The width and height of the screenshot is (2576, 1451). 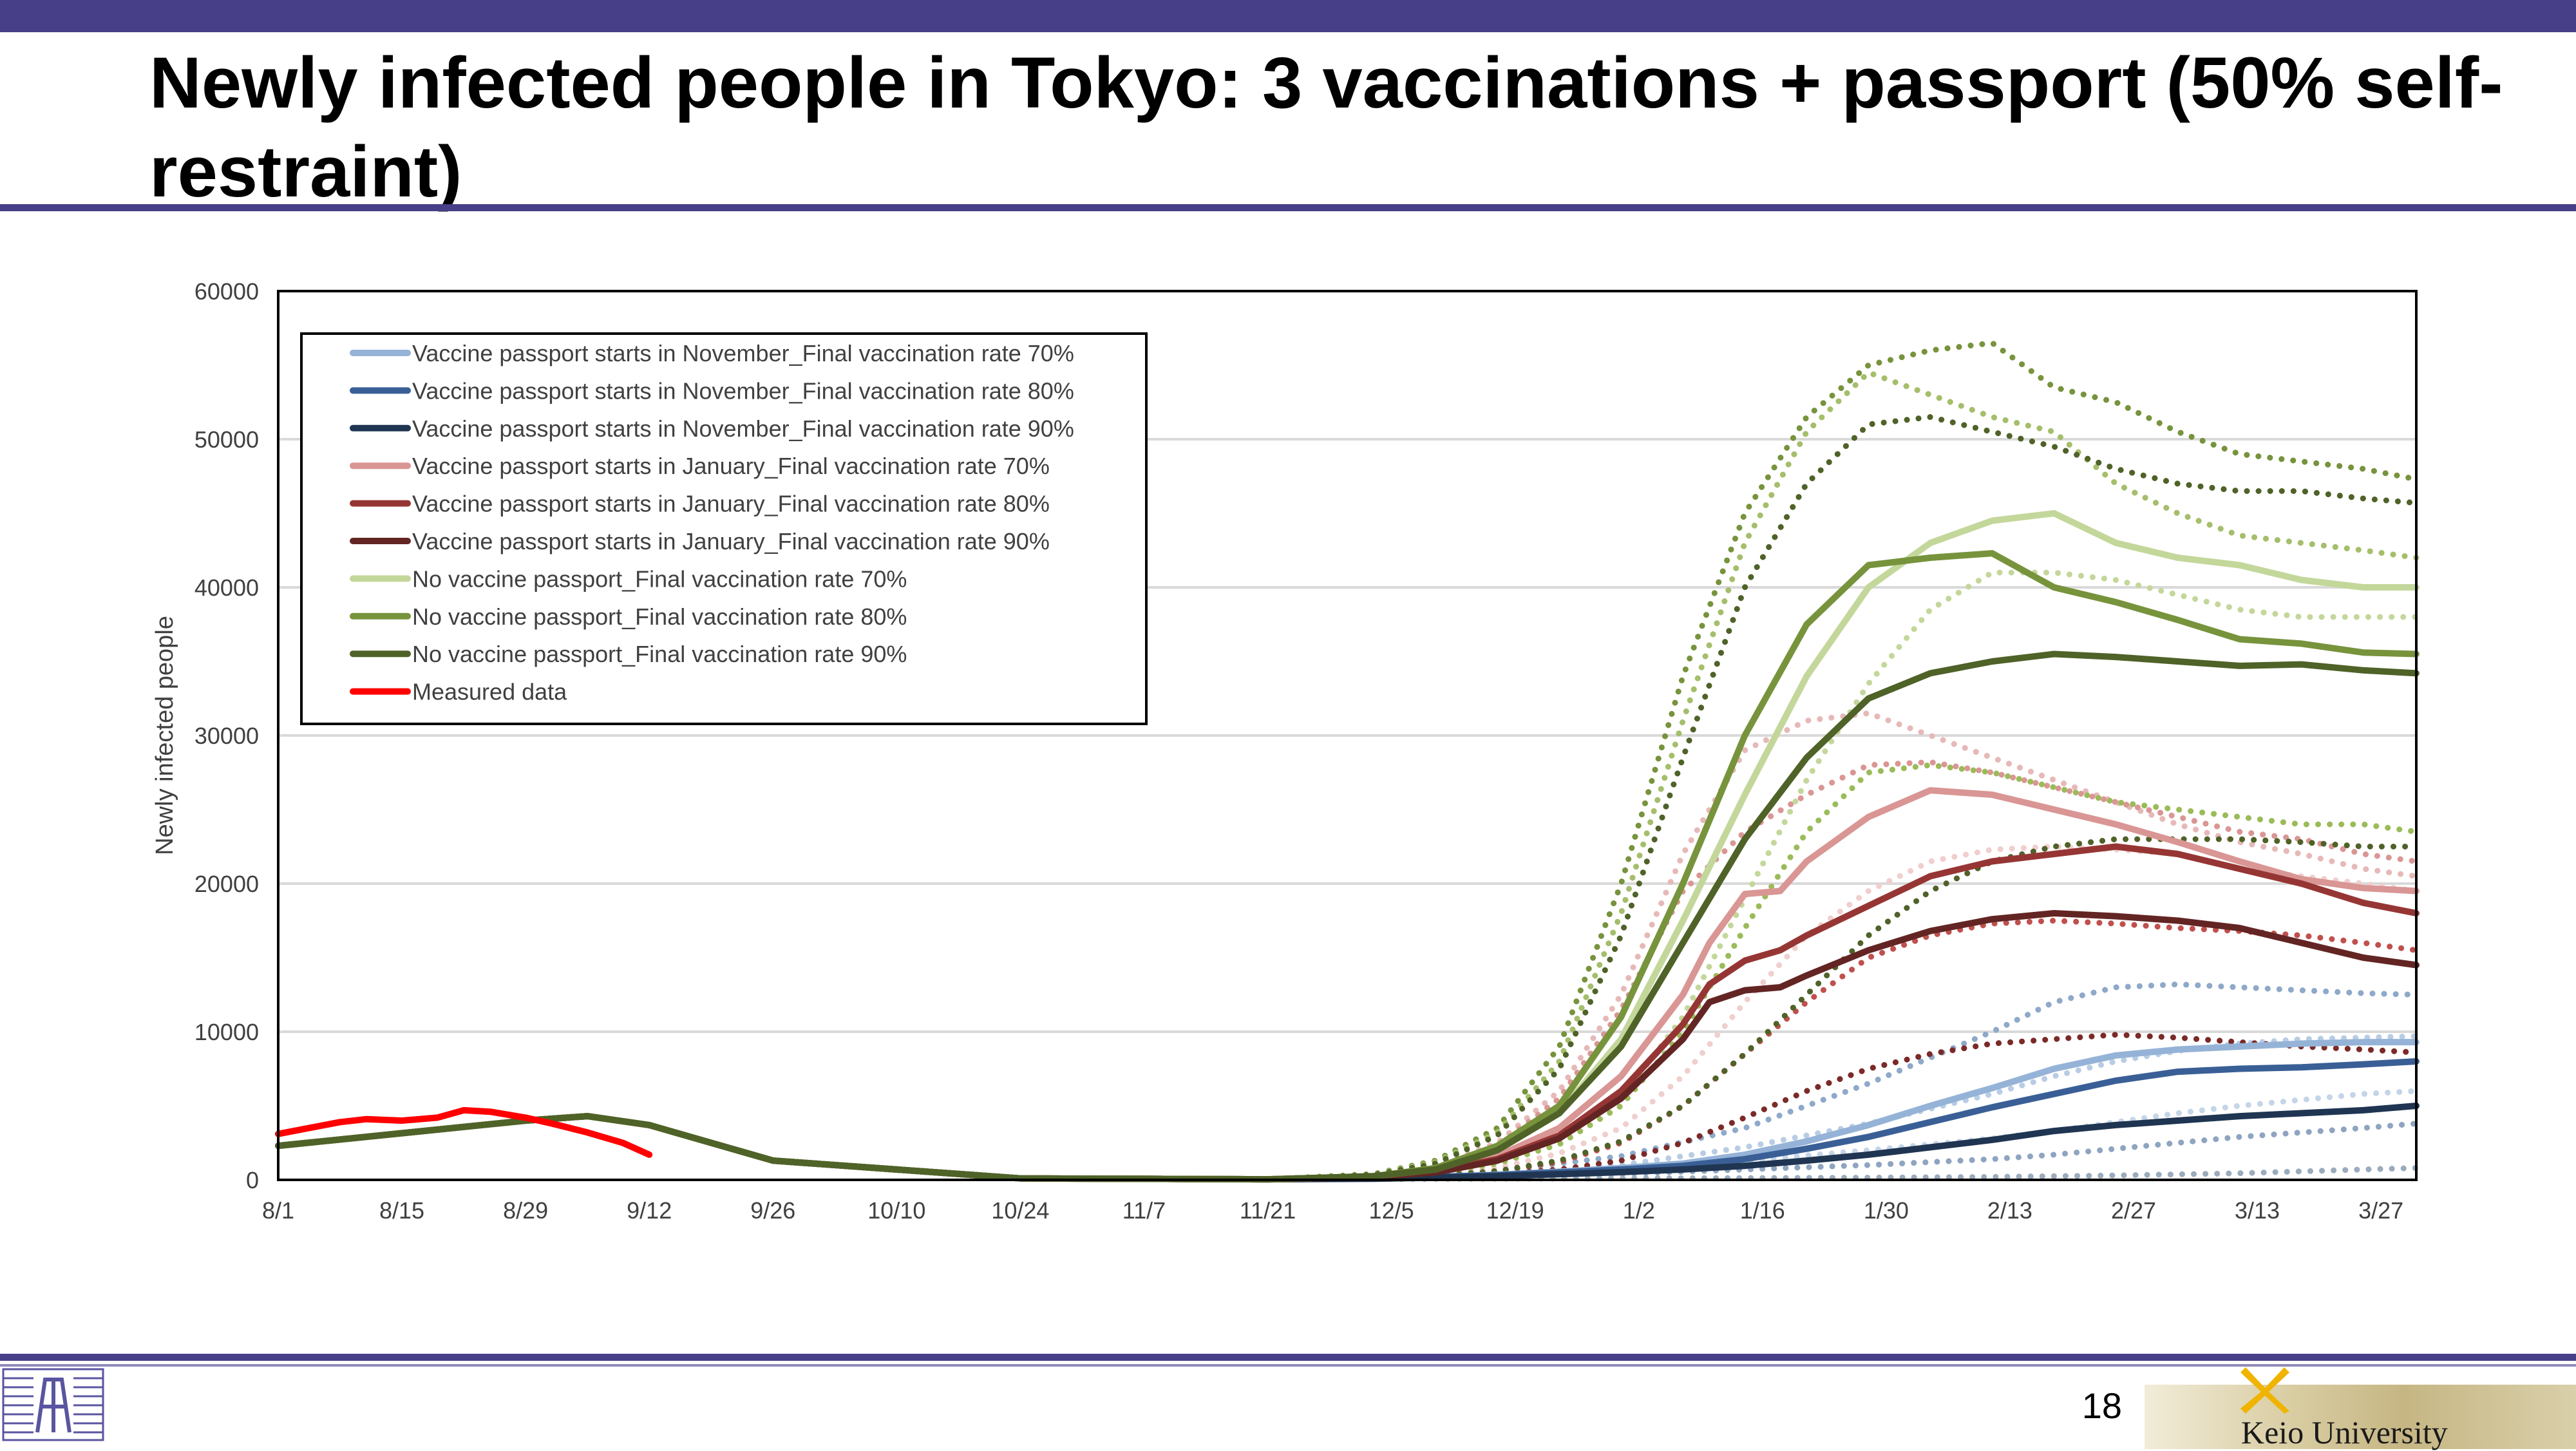 What do you see at coordinates (2134, 1210) in the screenshot?
I see `x-tick-label: 2/27` at bounding box center [2134, 1210].